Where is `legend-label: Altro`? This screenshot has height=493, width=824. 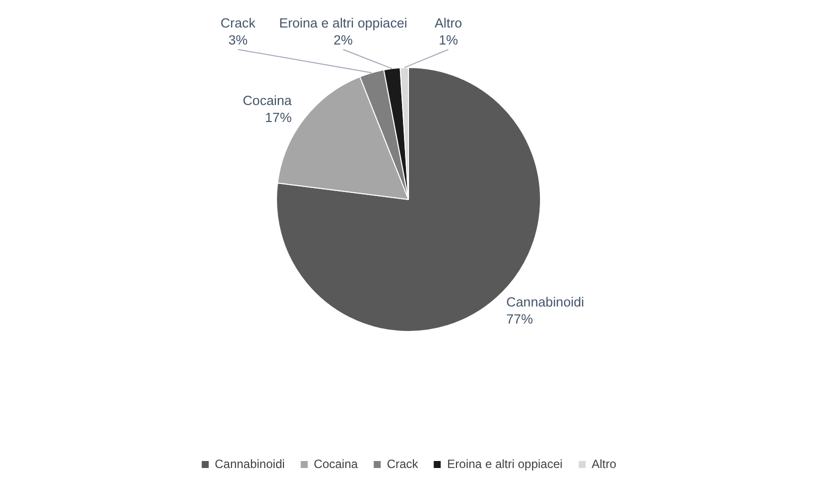 legend-label: Altro is located at coordinates (604, 464).